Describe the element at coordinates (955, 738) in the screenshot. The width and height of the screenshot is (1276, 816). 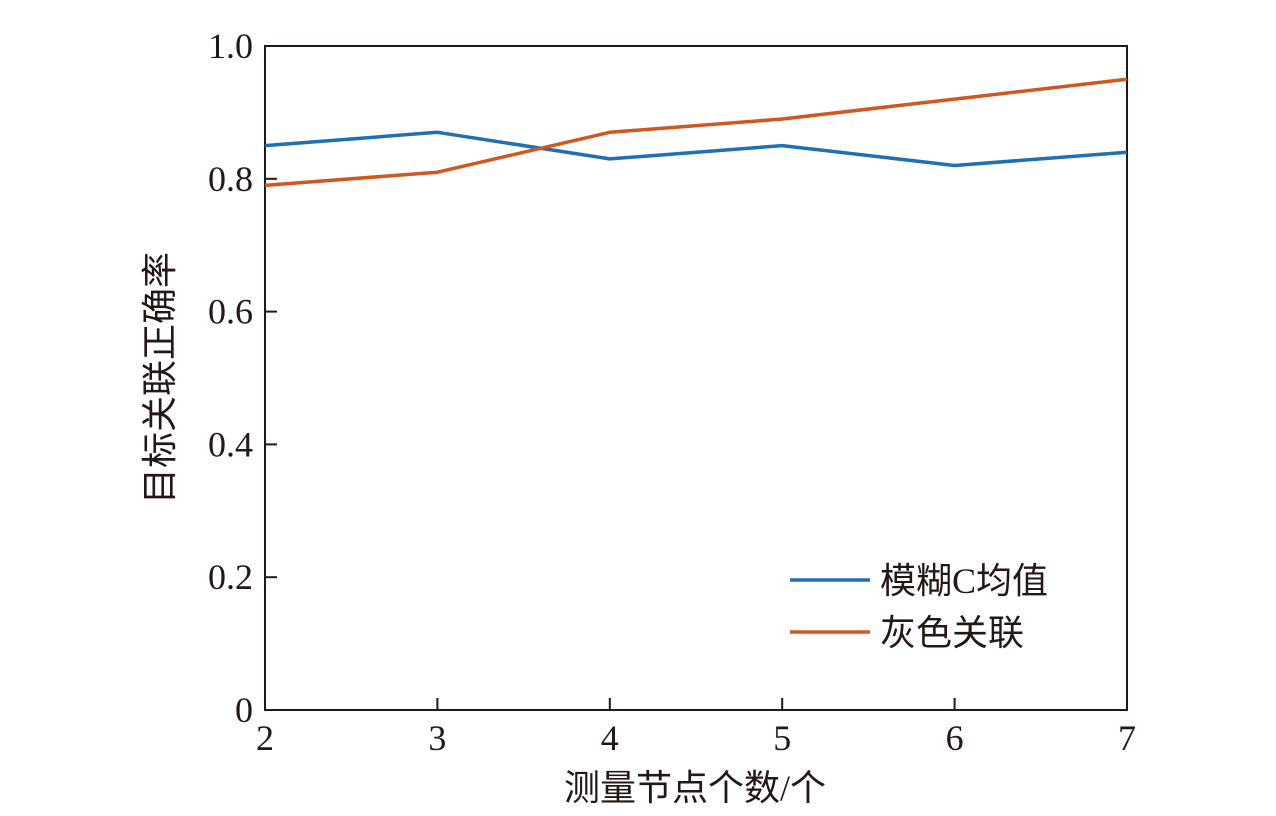
I see `x-tick-label: 6` at that location.